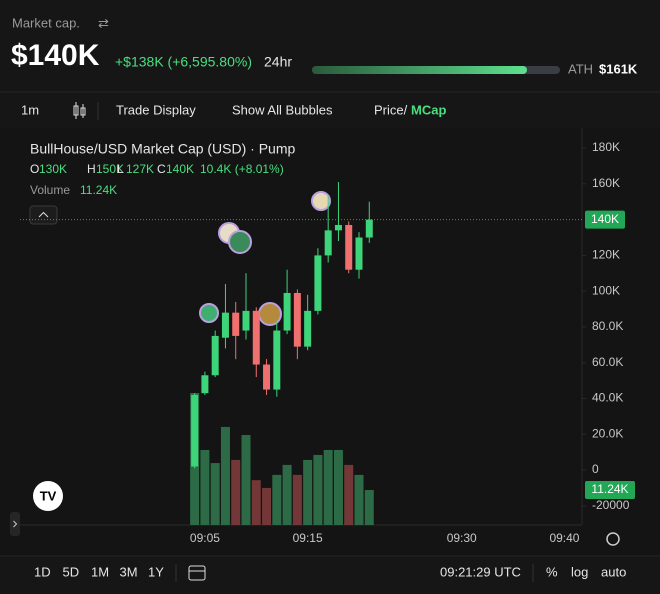 The height and width of the screenshot is (594, 660). What do you see at coordinates (613, 571) in the screenshot?
I see `auto-toggle: auto` at bounding box center [613, 571].